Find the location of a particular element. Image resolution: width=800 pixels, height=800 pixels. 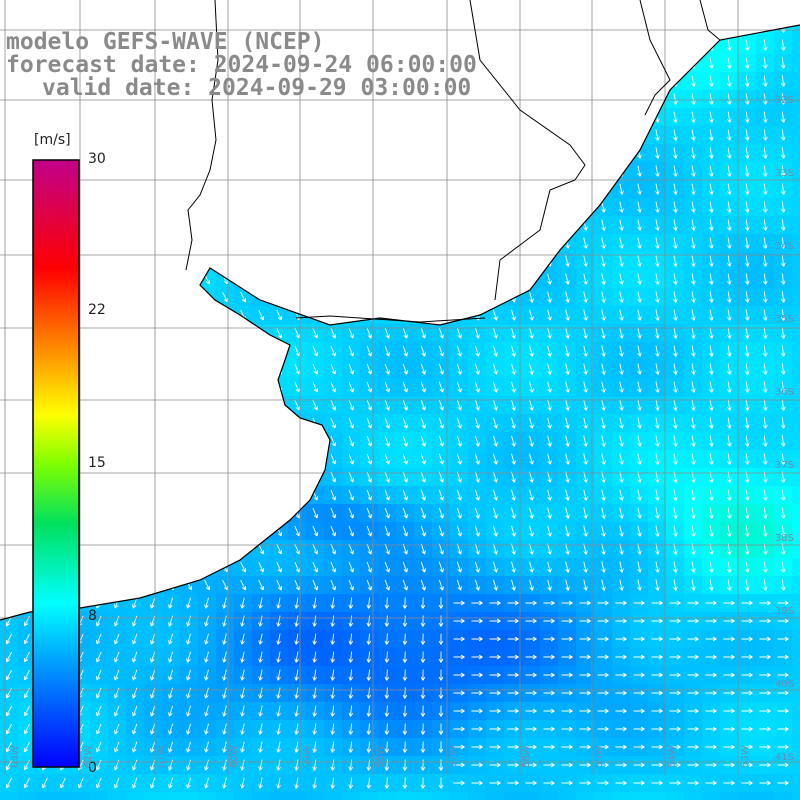

lon-label: 58W is located at coordinates (380, 756).